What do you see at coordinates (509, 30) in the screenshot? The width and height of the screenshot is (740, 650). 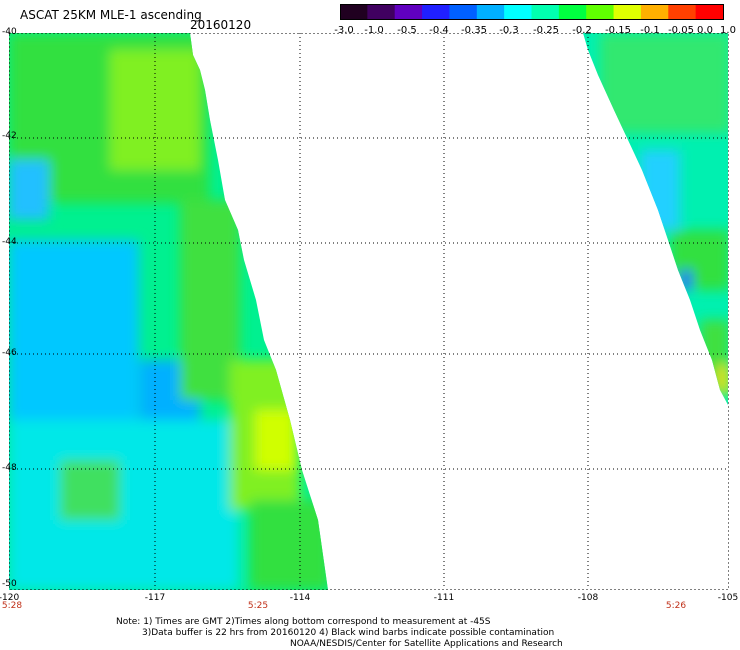 I see `colorbar-label-5: -0.3` at bounding box center [509, 30].